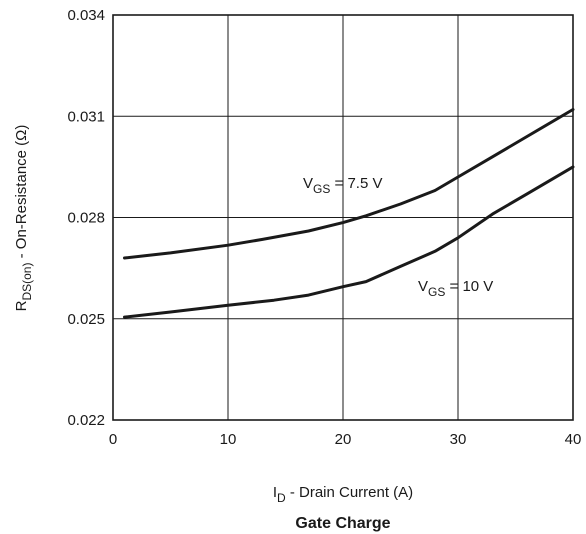 The width and height of the screenshot is (586, 534). I want to click on series-label-vgs-7-5-sub: GS, so click(321, 189).